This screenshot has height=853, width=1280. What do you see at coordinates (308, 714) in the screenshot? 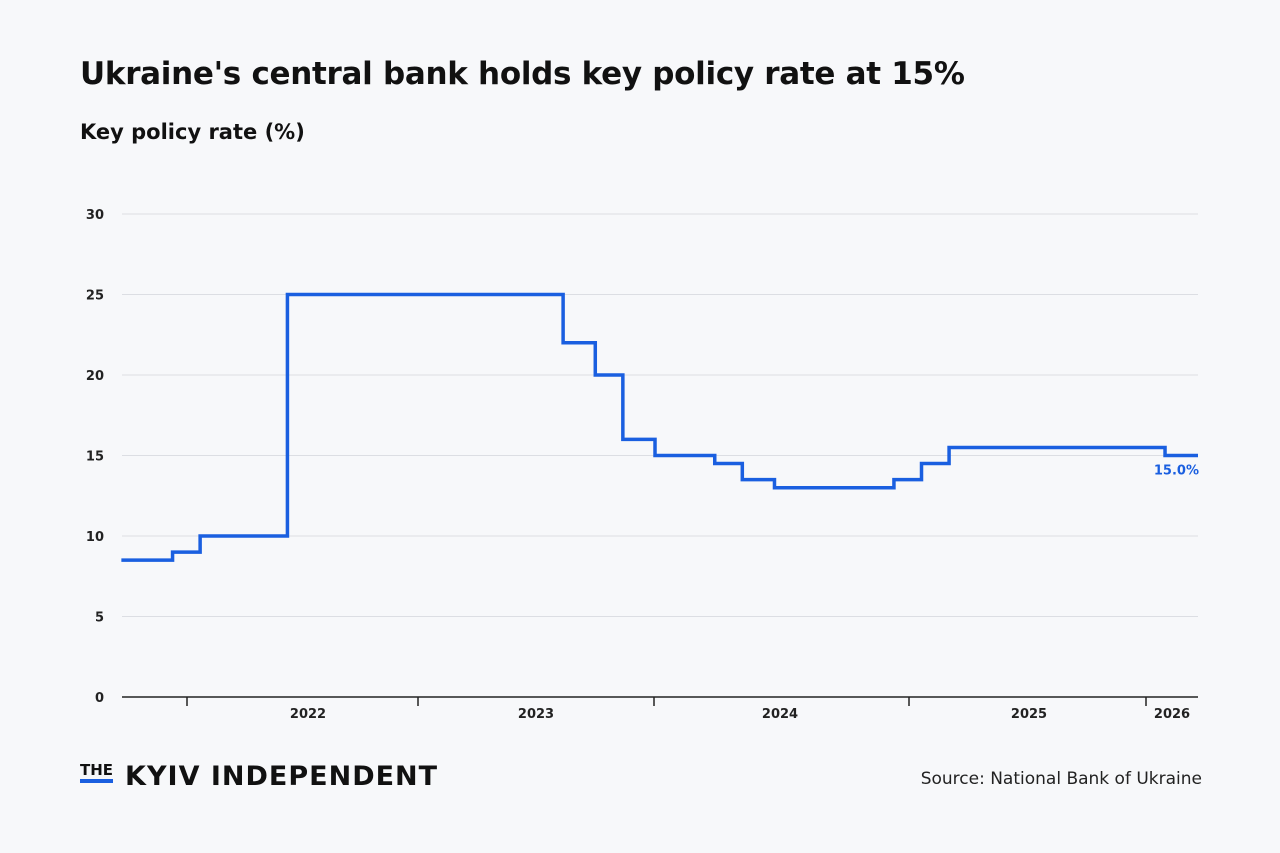
I see `x-tick-label: 2022` at bounding box center [308, 714].